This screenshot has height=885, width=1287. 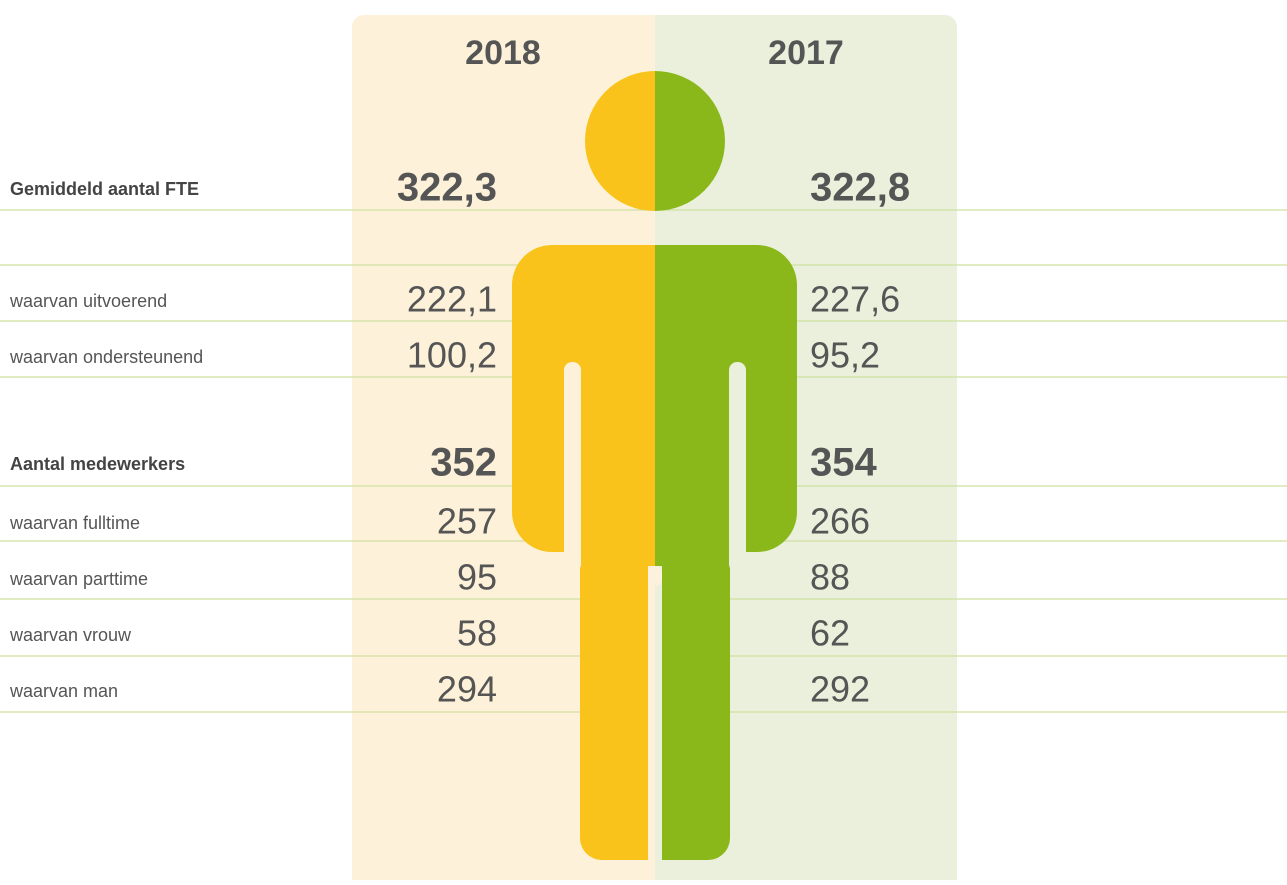 What do you see at coordinates (840, 521) in the screenshot?
I see `value-2017: 266` at bounding box center [840, 521].